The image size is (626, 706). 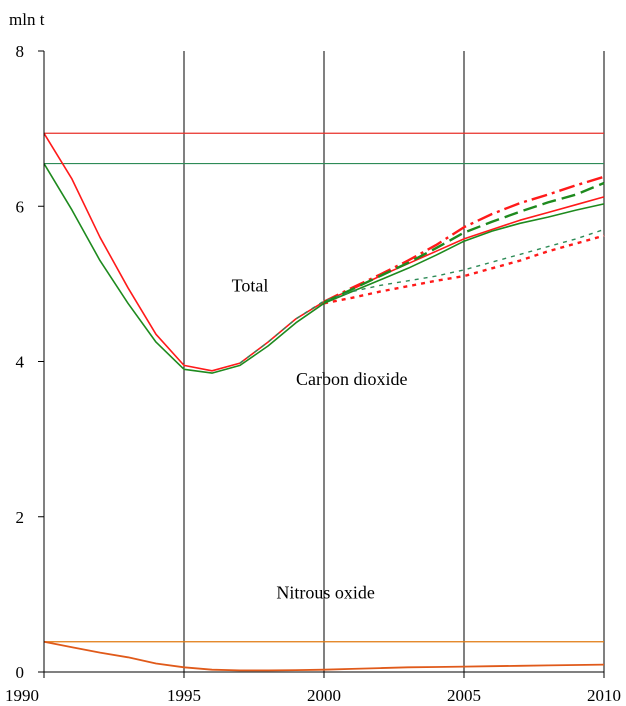 What do you see at coordinates (250, 286) in the screenshot?
I see `annotation-label: Total` at bounding box center [250, 286].